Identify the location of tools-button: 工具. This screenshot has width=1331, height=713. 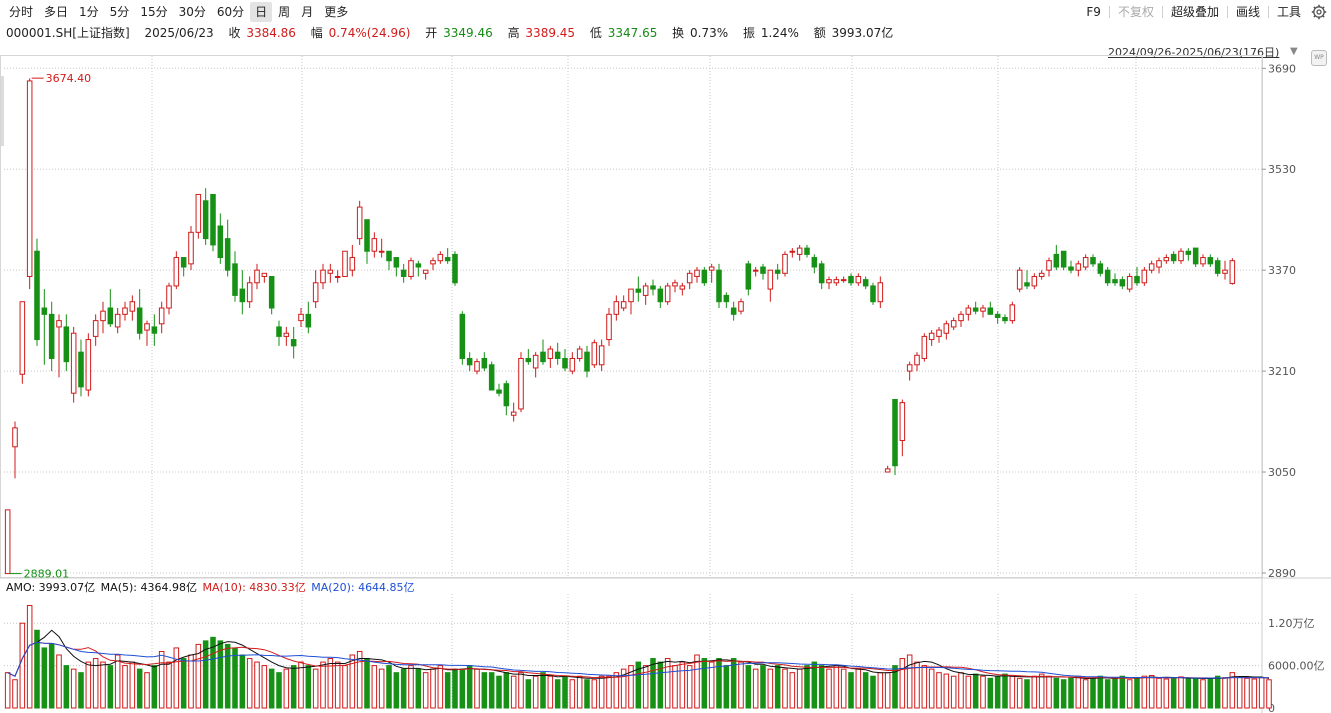
(1288, 12).